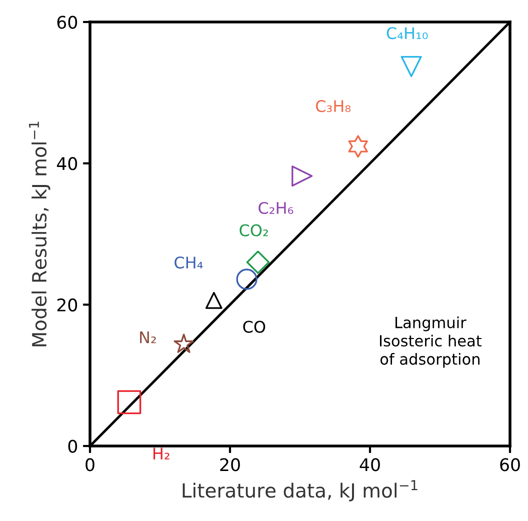  Describe the element at coordinates (39, 234) in the screenshot. I see `y-axis-title: Model Results, kJ mol$^{−1}$` at that location.